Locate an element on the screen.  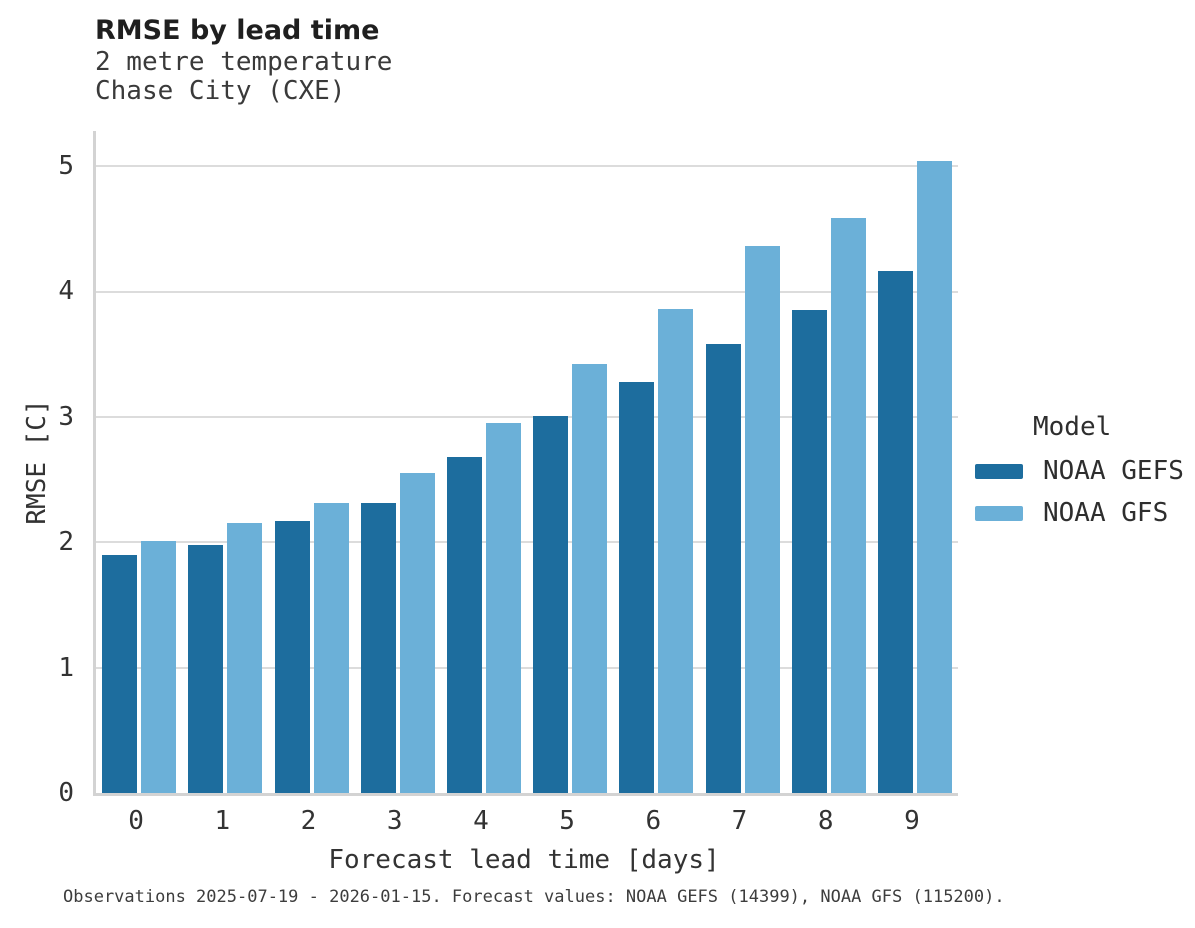
y-tick-label-1: 1 is located at coordinates (66, 667).